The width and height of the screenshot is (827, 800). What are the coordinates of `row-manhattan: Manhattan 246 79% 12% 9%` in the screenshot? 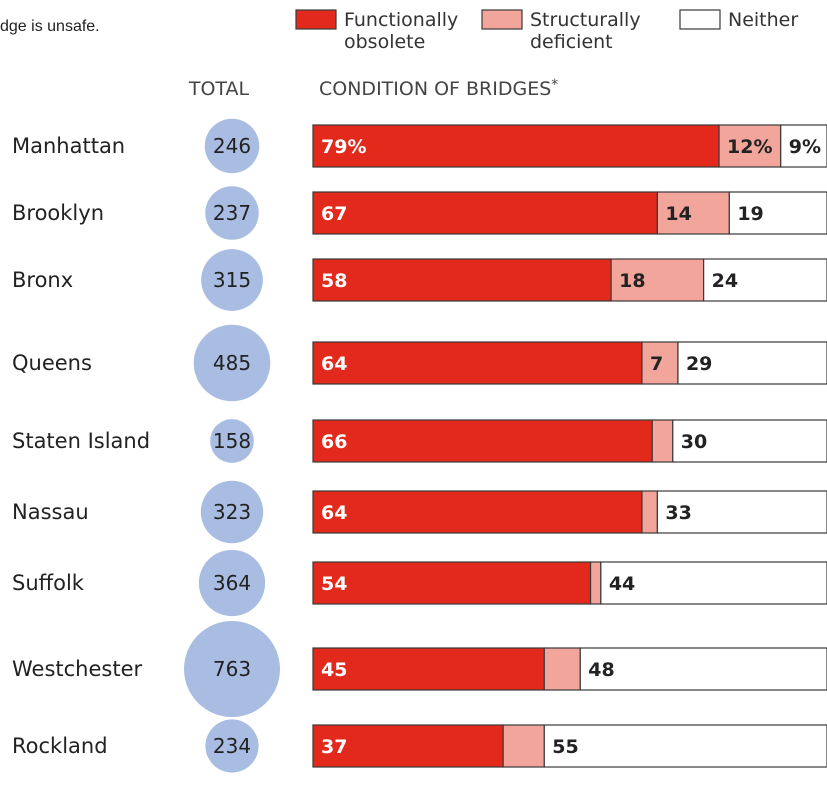 It's located at (419, 146).